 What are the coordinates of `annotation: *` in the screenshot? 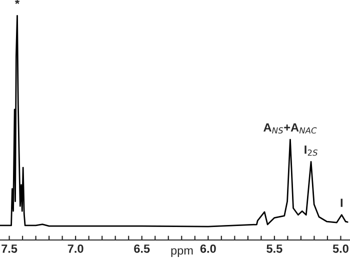 It's located at (17, 2).